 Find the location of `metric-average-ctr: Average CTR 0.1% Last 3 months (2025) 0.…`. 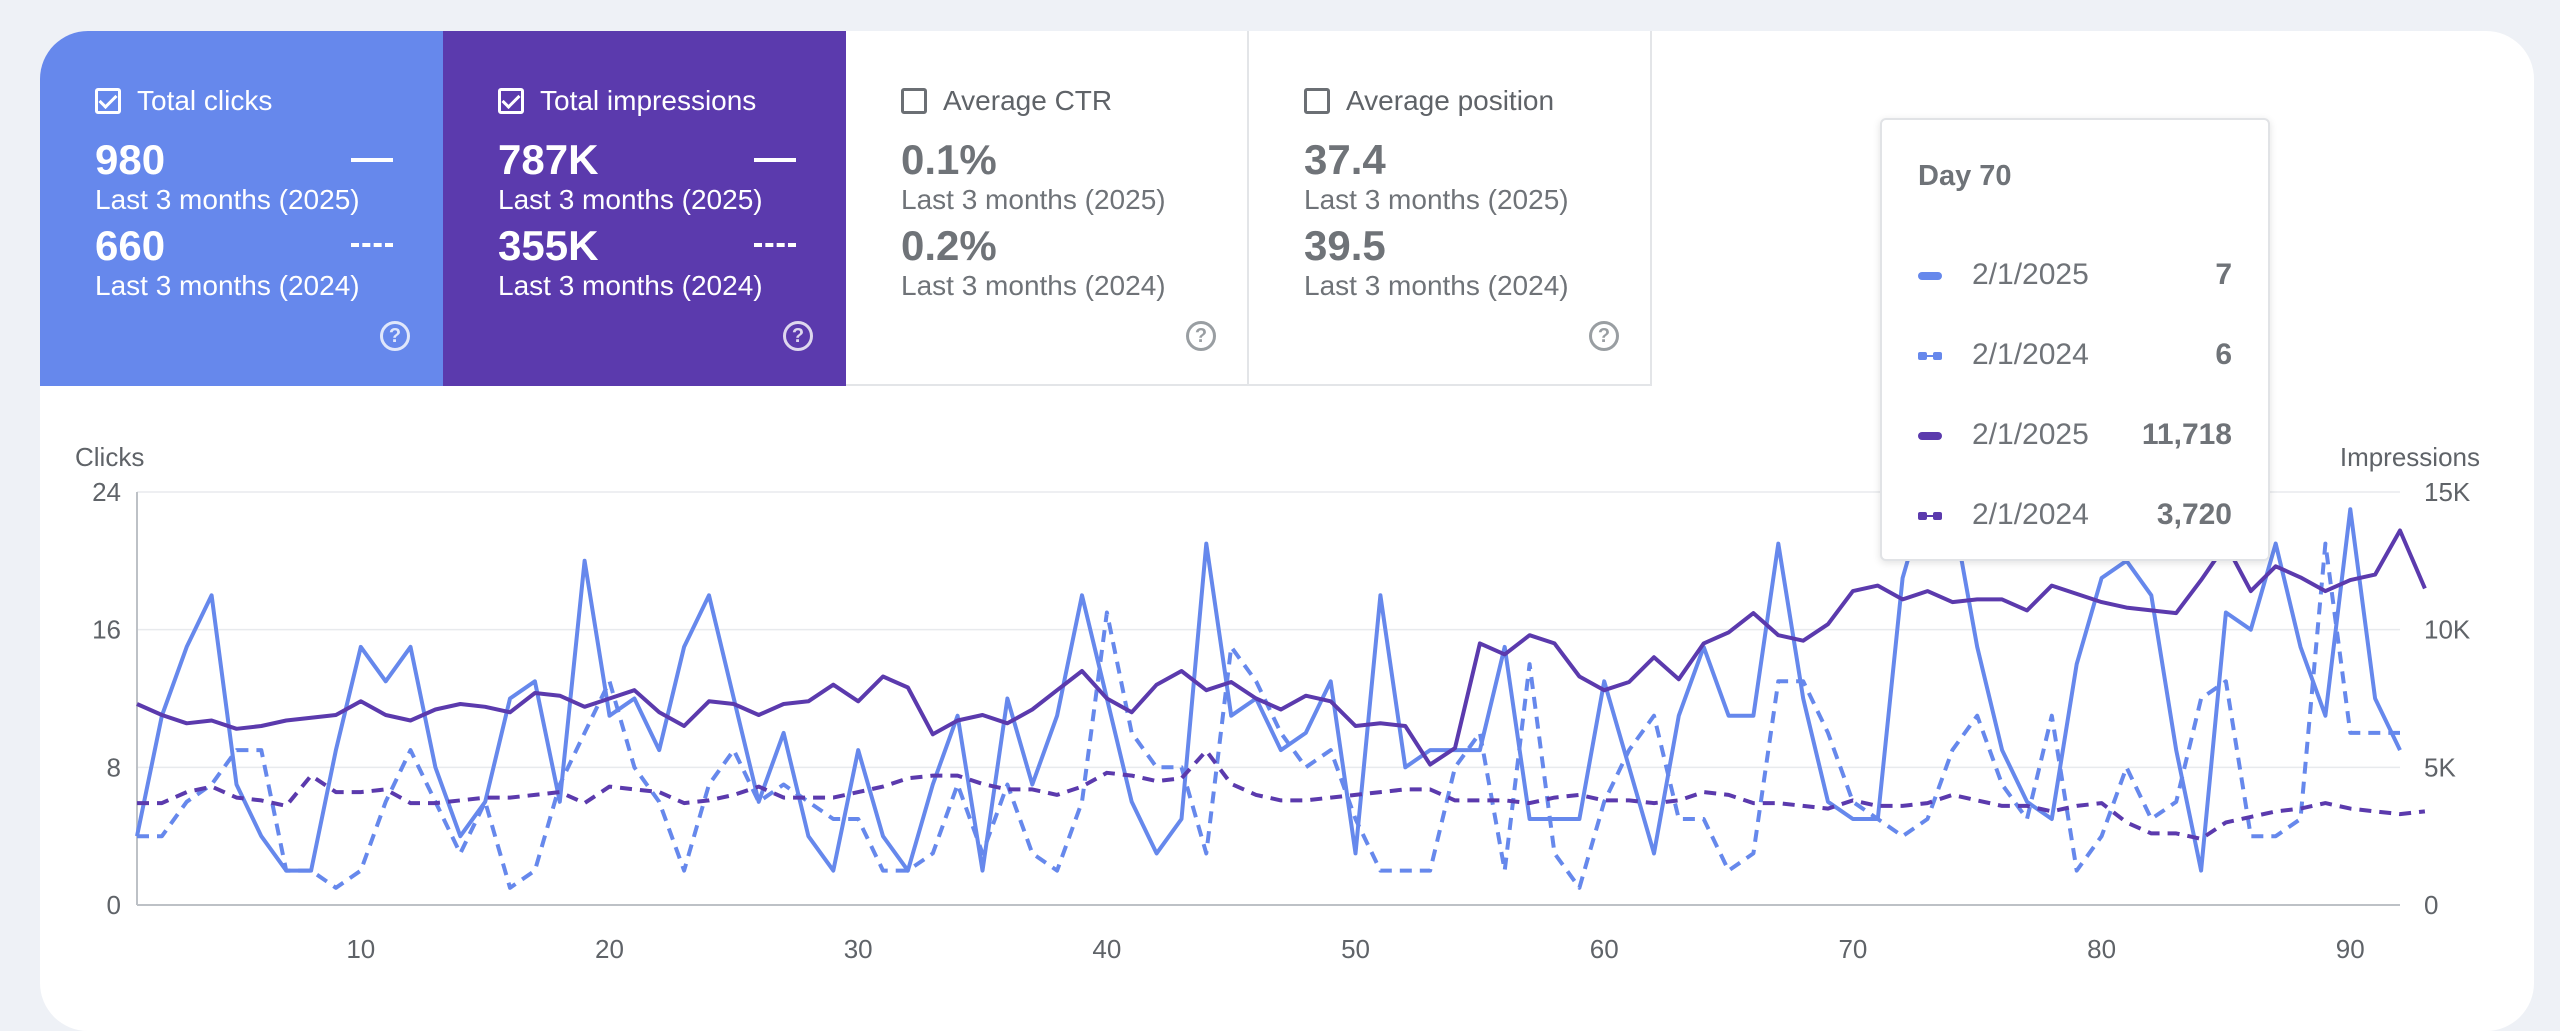

metric-average-ctr: Average CTR 0.1% Last 3 months (2025) 0.… is located at coordinates (1047, 208).